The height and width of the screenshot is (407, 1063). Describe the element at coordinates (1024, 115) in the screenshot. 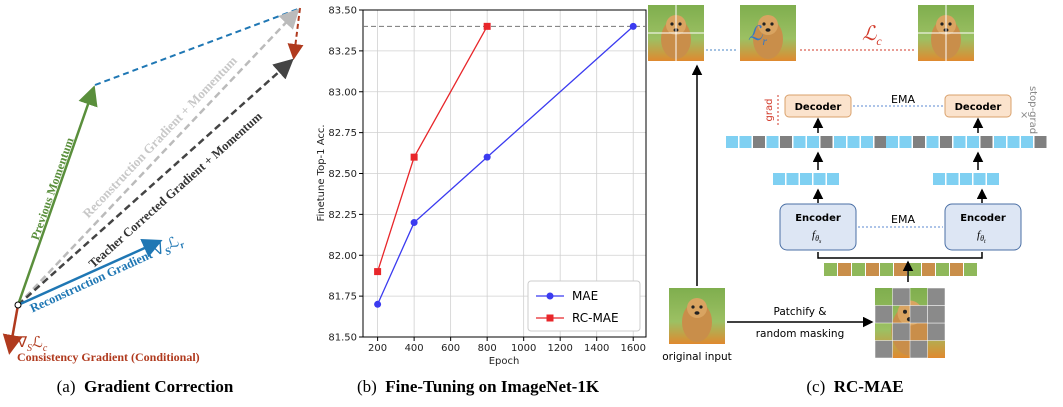

I see `stop-icon: ×` at that location.